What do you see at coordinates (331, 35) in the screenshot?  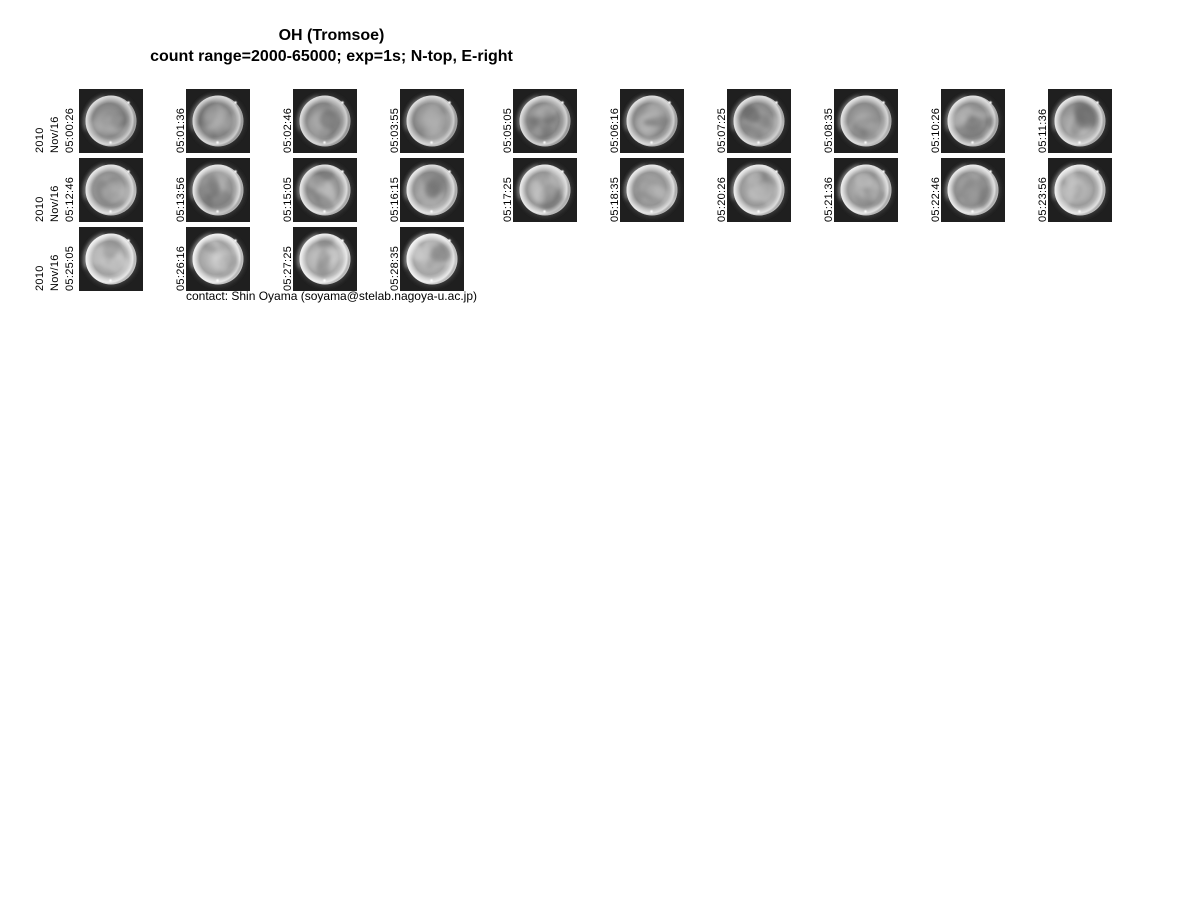 I see `page-title: OH (Tromsoe)` at bounding box center [331, 35].